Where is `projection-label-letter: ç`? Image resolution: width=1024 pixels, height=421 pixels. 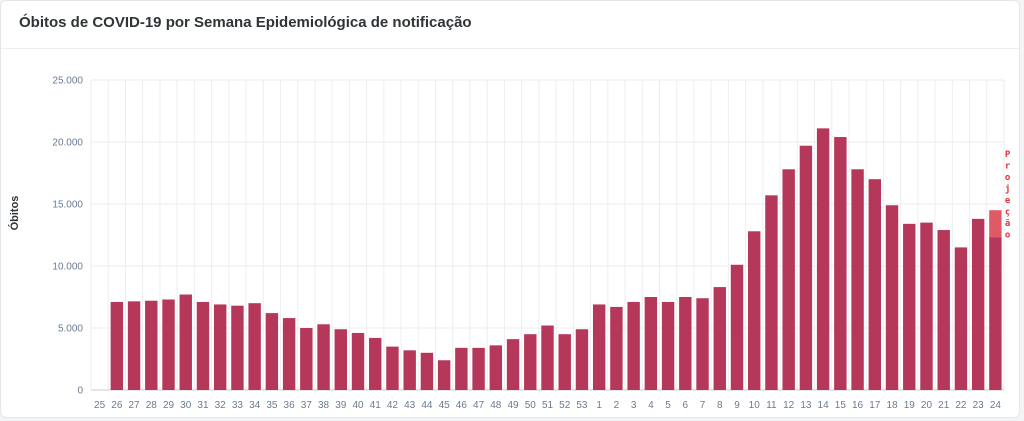
projection-label-letter: ç is located at coordinates (1007, 213).